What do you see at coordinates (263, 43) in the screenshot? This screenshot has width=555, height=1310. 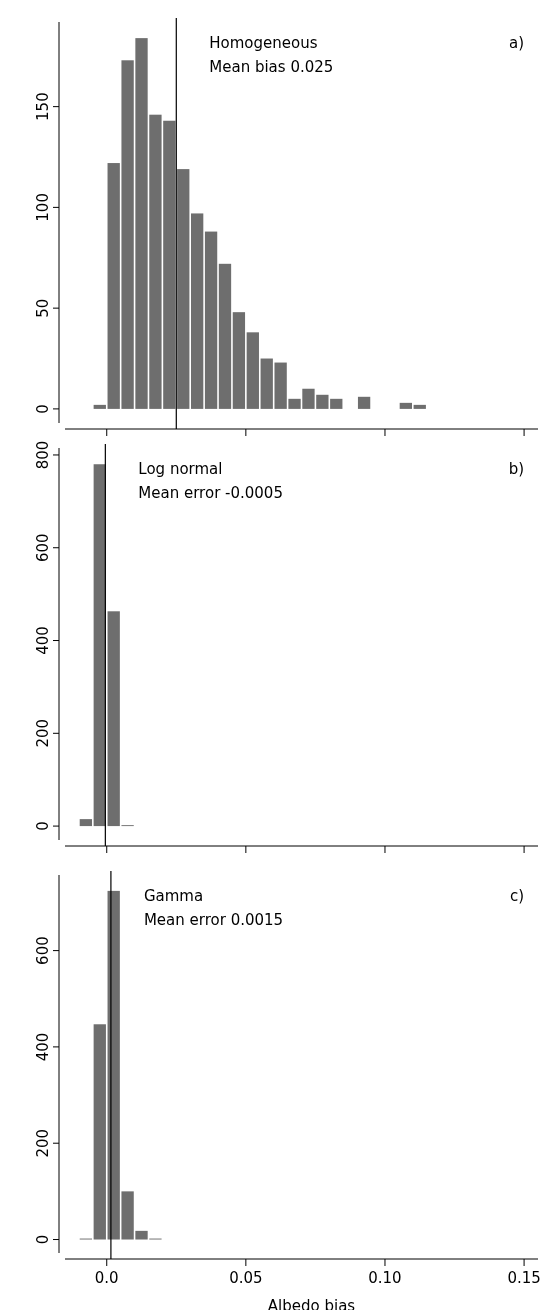 I see `annotation: Homogeneous` at bounding box center [263, 43].